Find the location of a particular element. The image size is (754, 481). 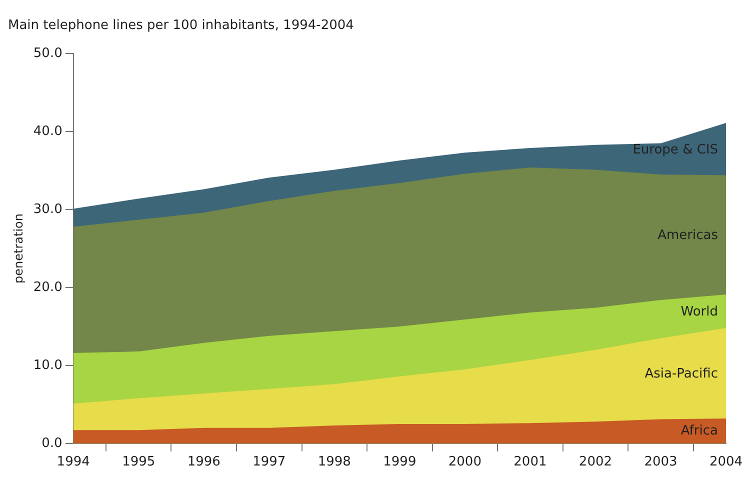

y-axis-title: penetration is located at coordinates (18, 249).